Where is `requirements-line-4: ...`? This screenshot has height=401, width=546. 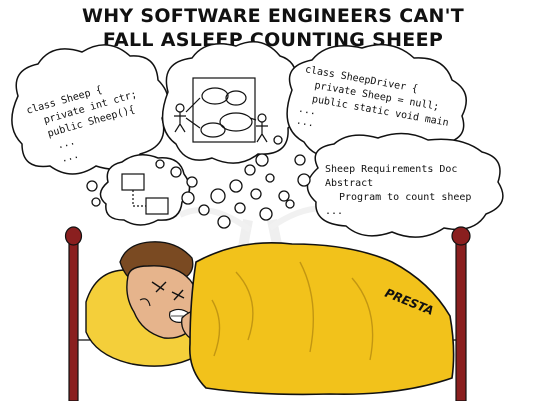
requirements-line-4: ... is located at coordinates (334, 211).